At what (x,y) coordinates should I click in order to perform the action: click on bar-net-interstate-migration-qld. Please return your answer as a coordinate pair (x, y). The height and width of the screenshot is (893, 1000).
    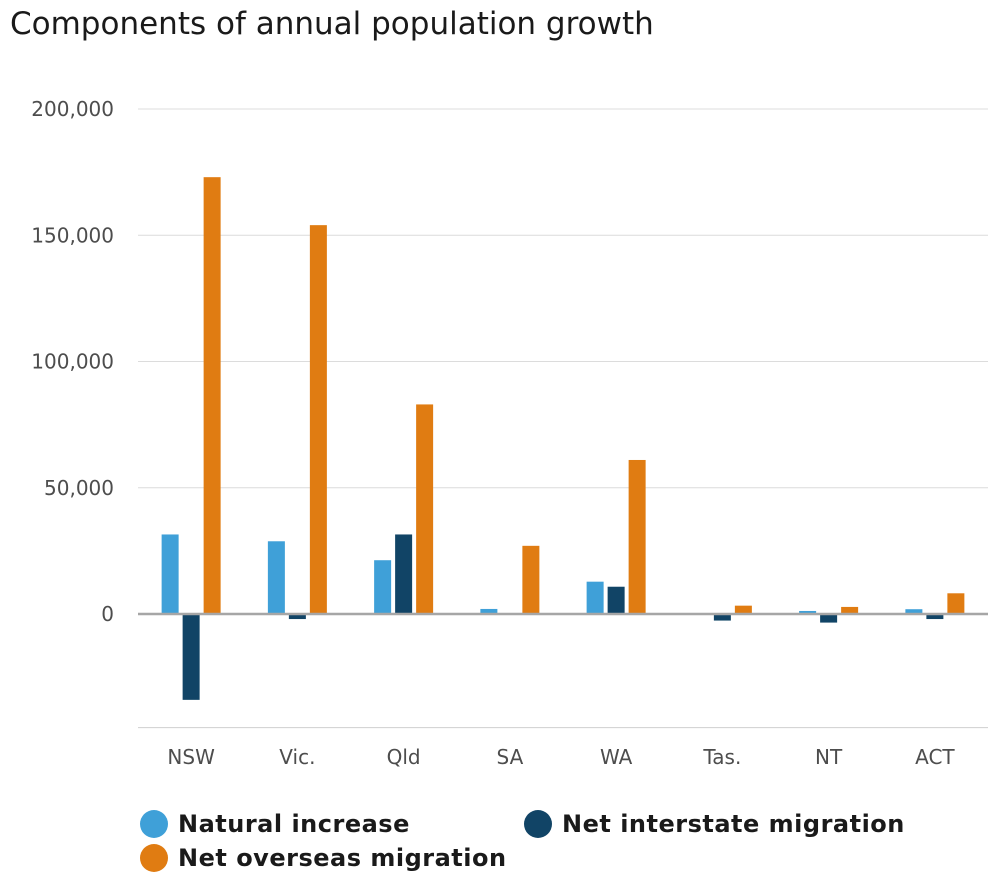
    Looking at the image, I should click on (404, 574).